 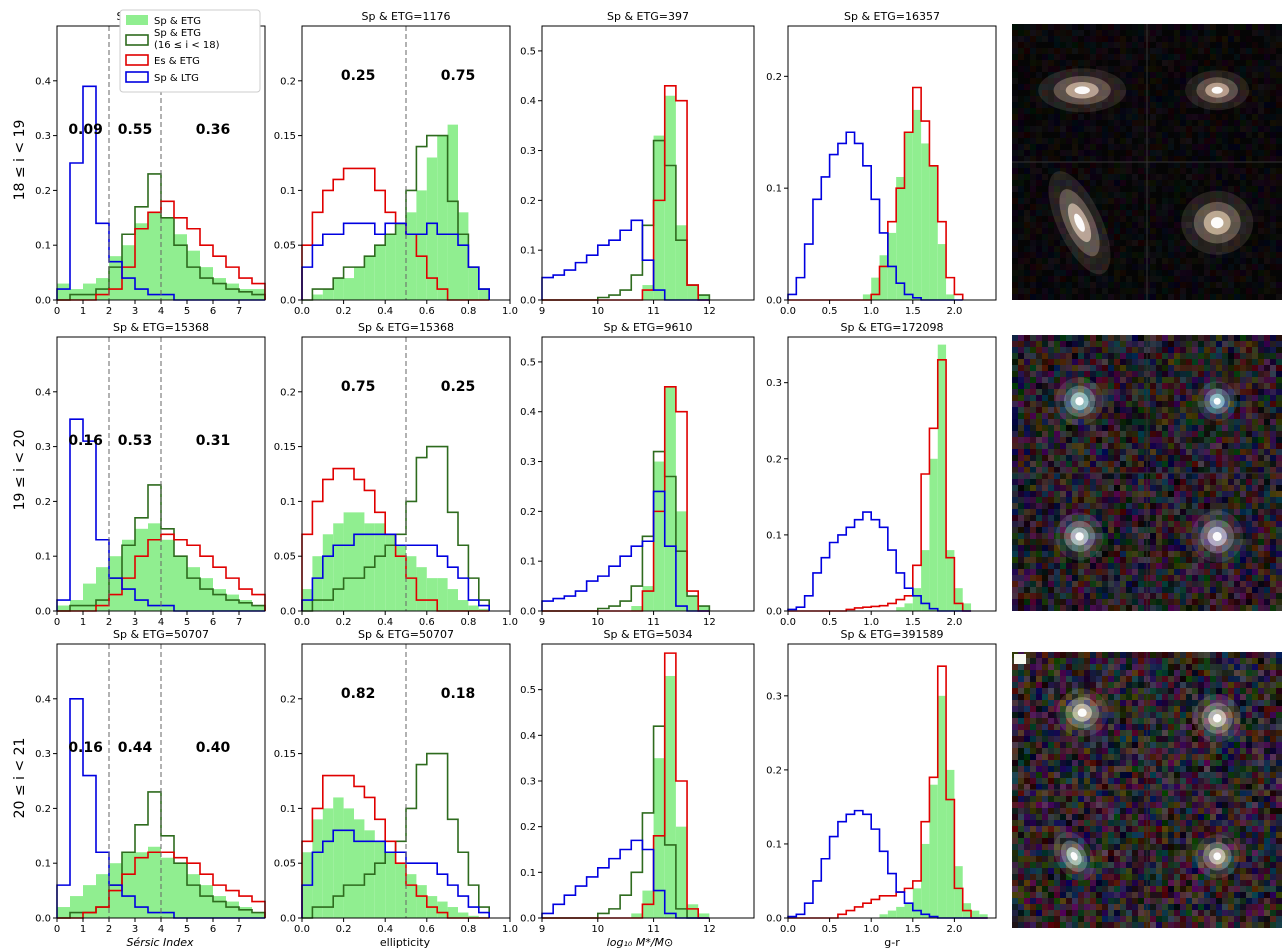 What do you see at coordinates (427, 311) in the screenshot?
I see `xtick-label: 0.6` at bounding box center [427, 311].